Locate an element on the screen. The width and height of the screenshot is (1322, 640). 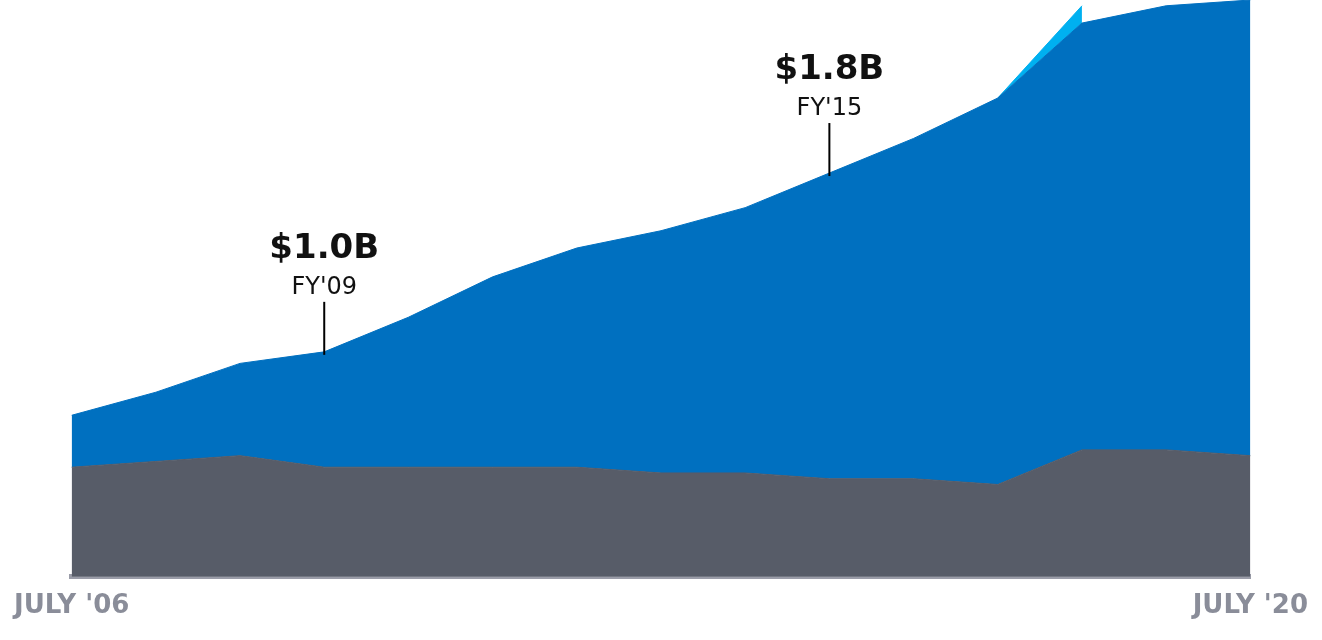
annotation: FY'15 is located at coordinates (829, 107).